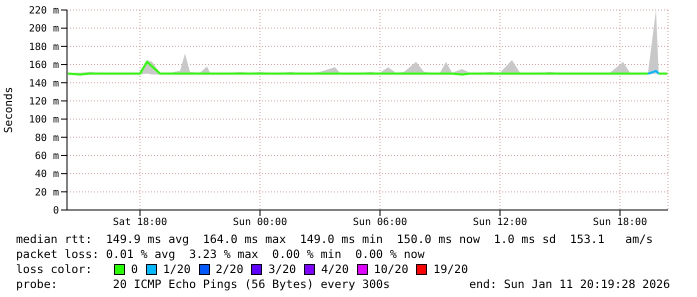  What do you see at coordinates (500, 222) in the screenshot?
I see `x-tick-label: Sun 12:00` at bounding box center [500, 222].